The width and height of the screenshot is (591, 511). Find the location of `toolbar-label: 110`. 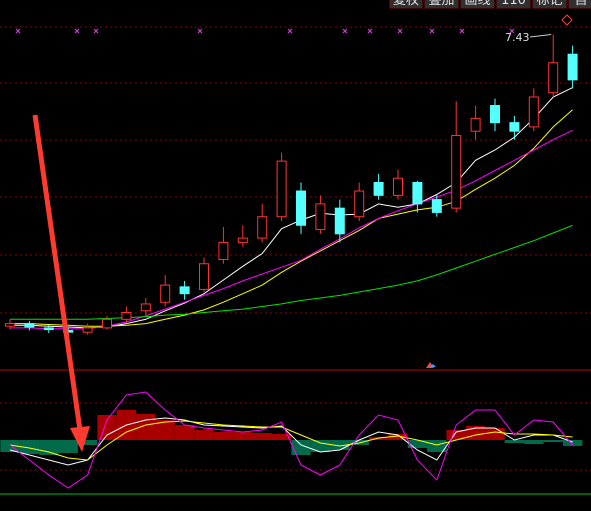

toolbar-label: 110 is located at coordinates (513, 4).